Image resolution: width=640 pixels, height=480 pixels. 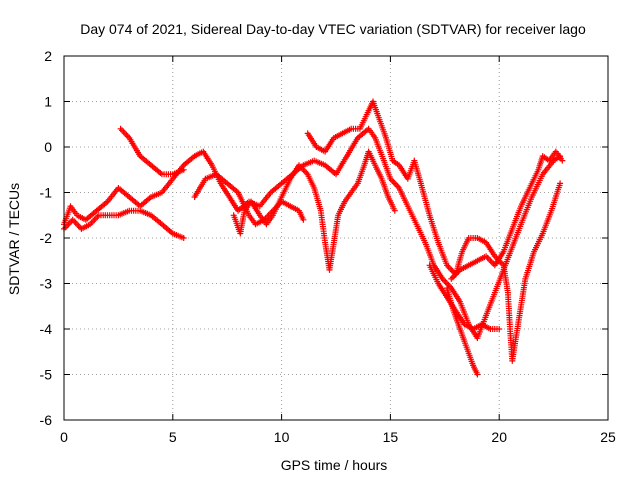 I want to click on x-tick-label: 25, so click(x=608, y=437).